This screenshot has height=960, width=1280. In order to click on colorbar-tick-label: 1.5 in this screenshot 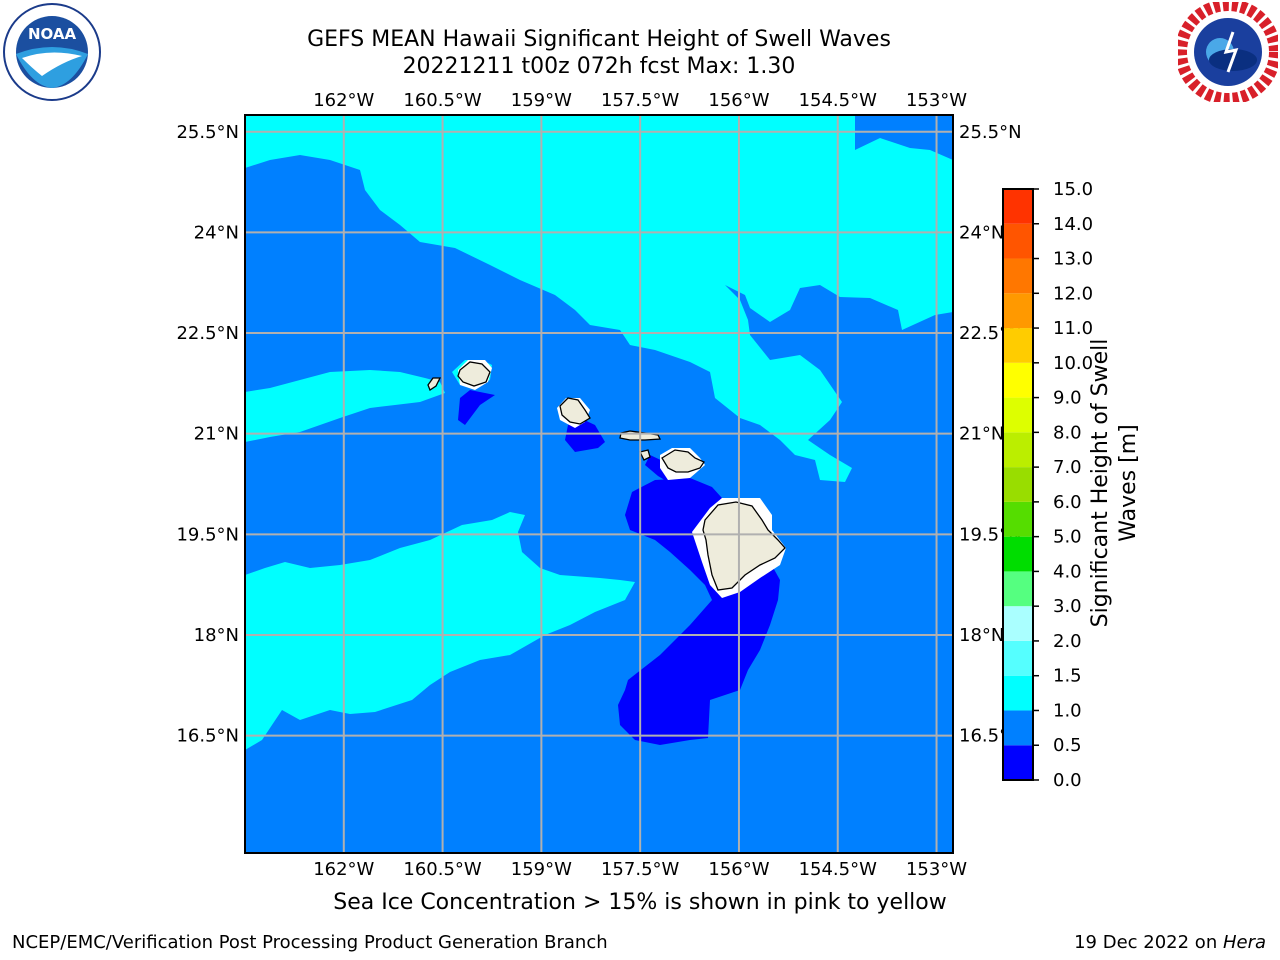, I will do `click(1067, 676)`.